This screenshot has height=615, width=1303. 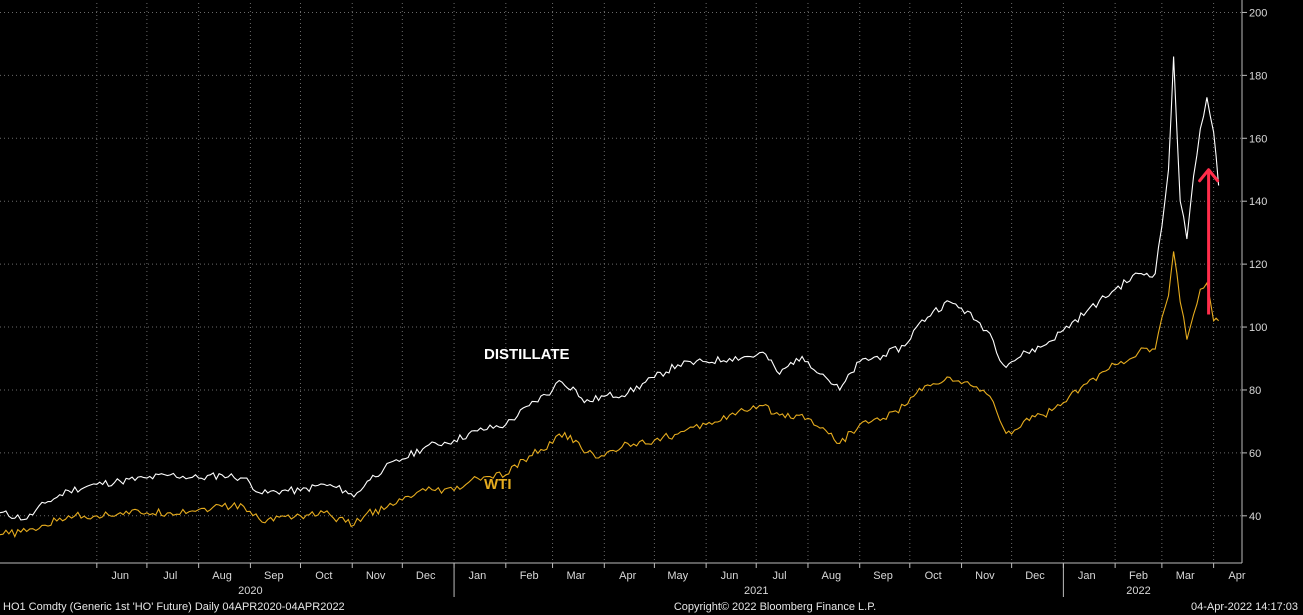 I want to click on y-tick-label: 100, so click(x=1258, y=328).